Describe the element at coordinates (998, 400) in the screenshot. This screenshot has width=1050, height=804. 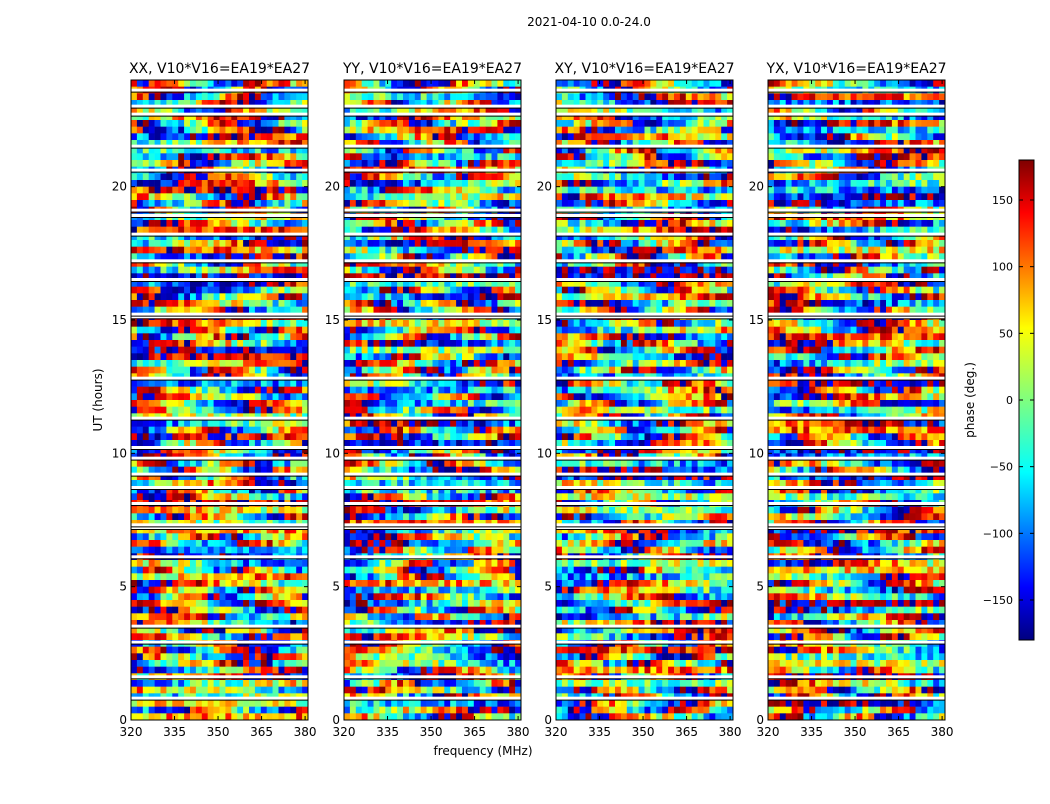
I see `colorbar: −150 −100 −50 0 50 100 150 phase (deg.)` at that location.